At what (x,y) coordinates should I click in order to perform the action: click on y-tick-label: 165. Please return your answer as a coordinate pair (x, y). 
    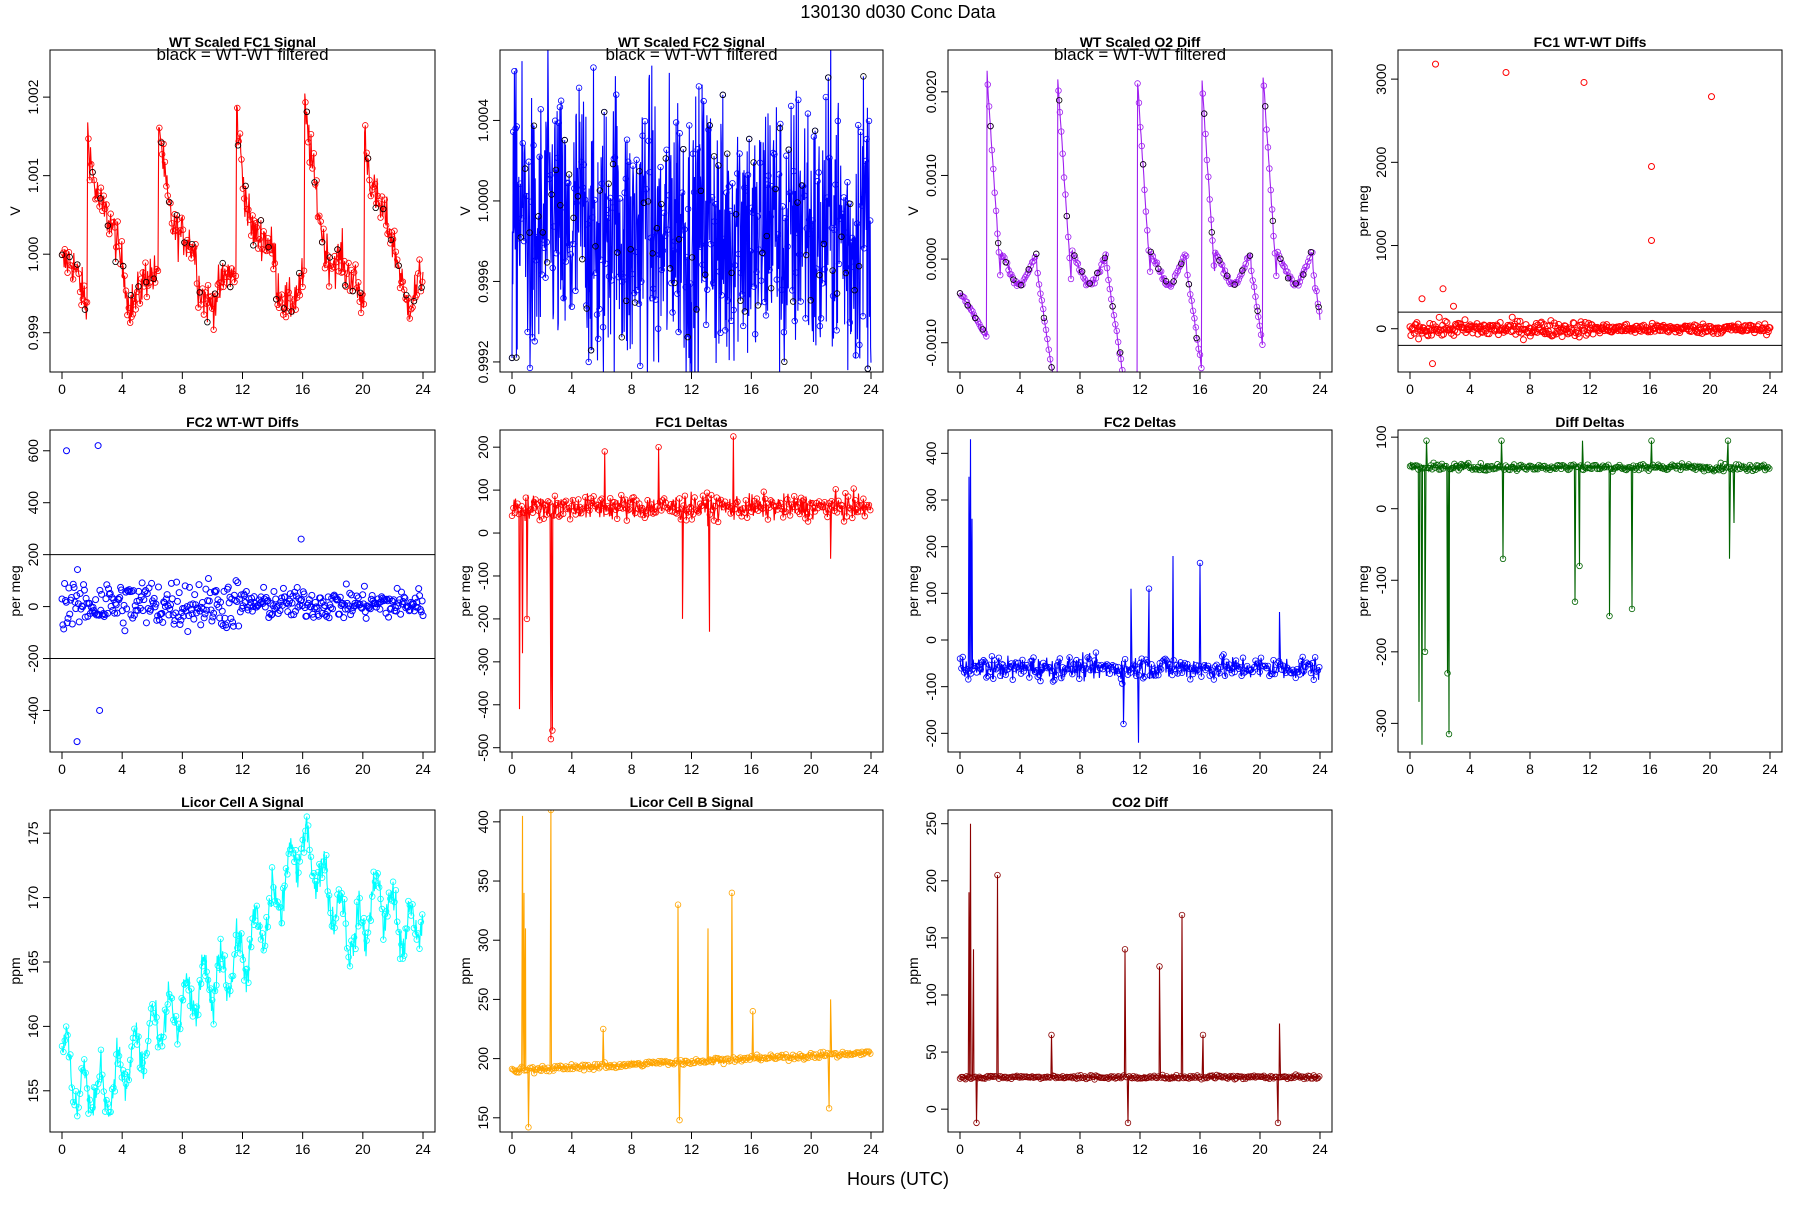
    Looking at the image, I should click on (33, 962).